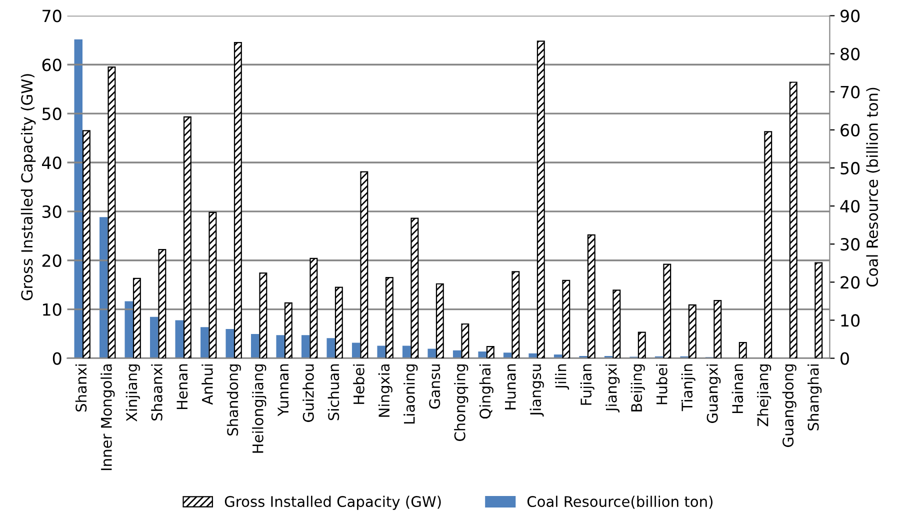  Describe the element at coordinates (107, 417) in the screenshot. I see `x-tick-label: Inner Mongolia` at that location.